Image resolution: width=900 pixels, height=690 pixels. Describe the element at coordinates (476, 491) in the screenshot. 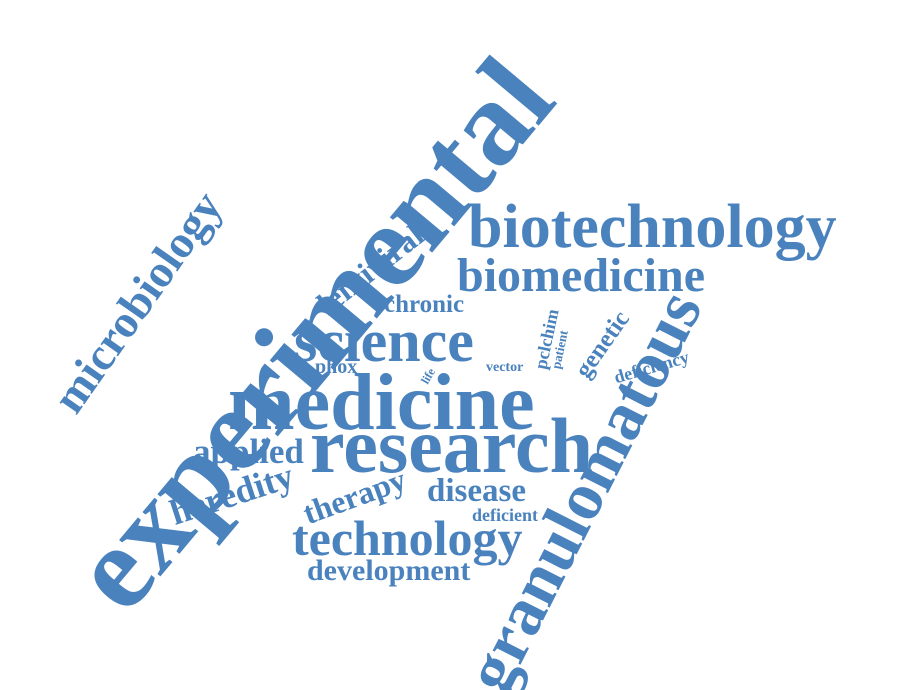

I see `word-disease: disease` at that location.